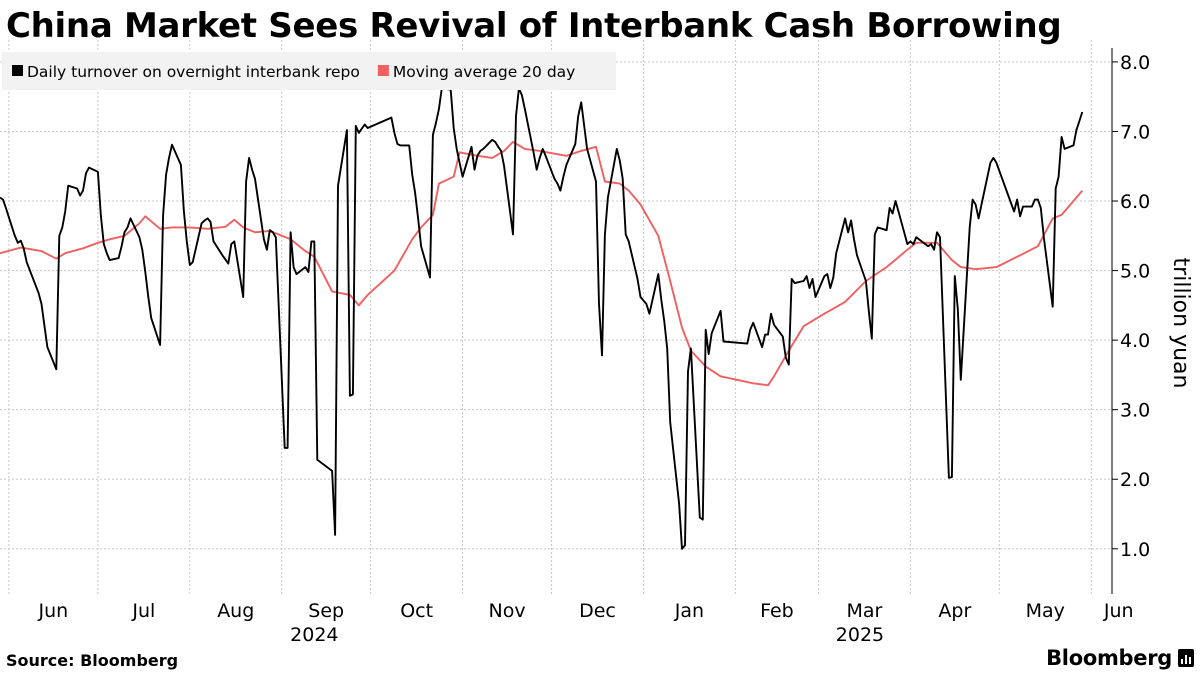 This screenshot has height=675, width=1200. I want to click on legend-background, so click(309, 71).